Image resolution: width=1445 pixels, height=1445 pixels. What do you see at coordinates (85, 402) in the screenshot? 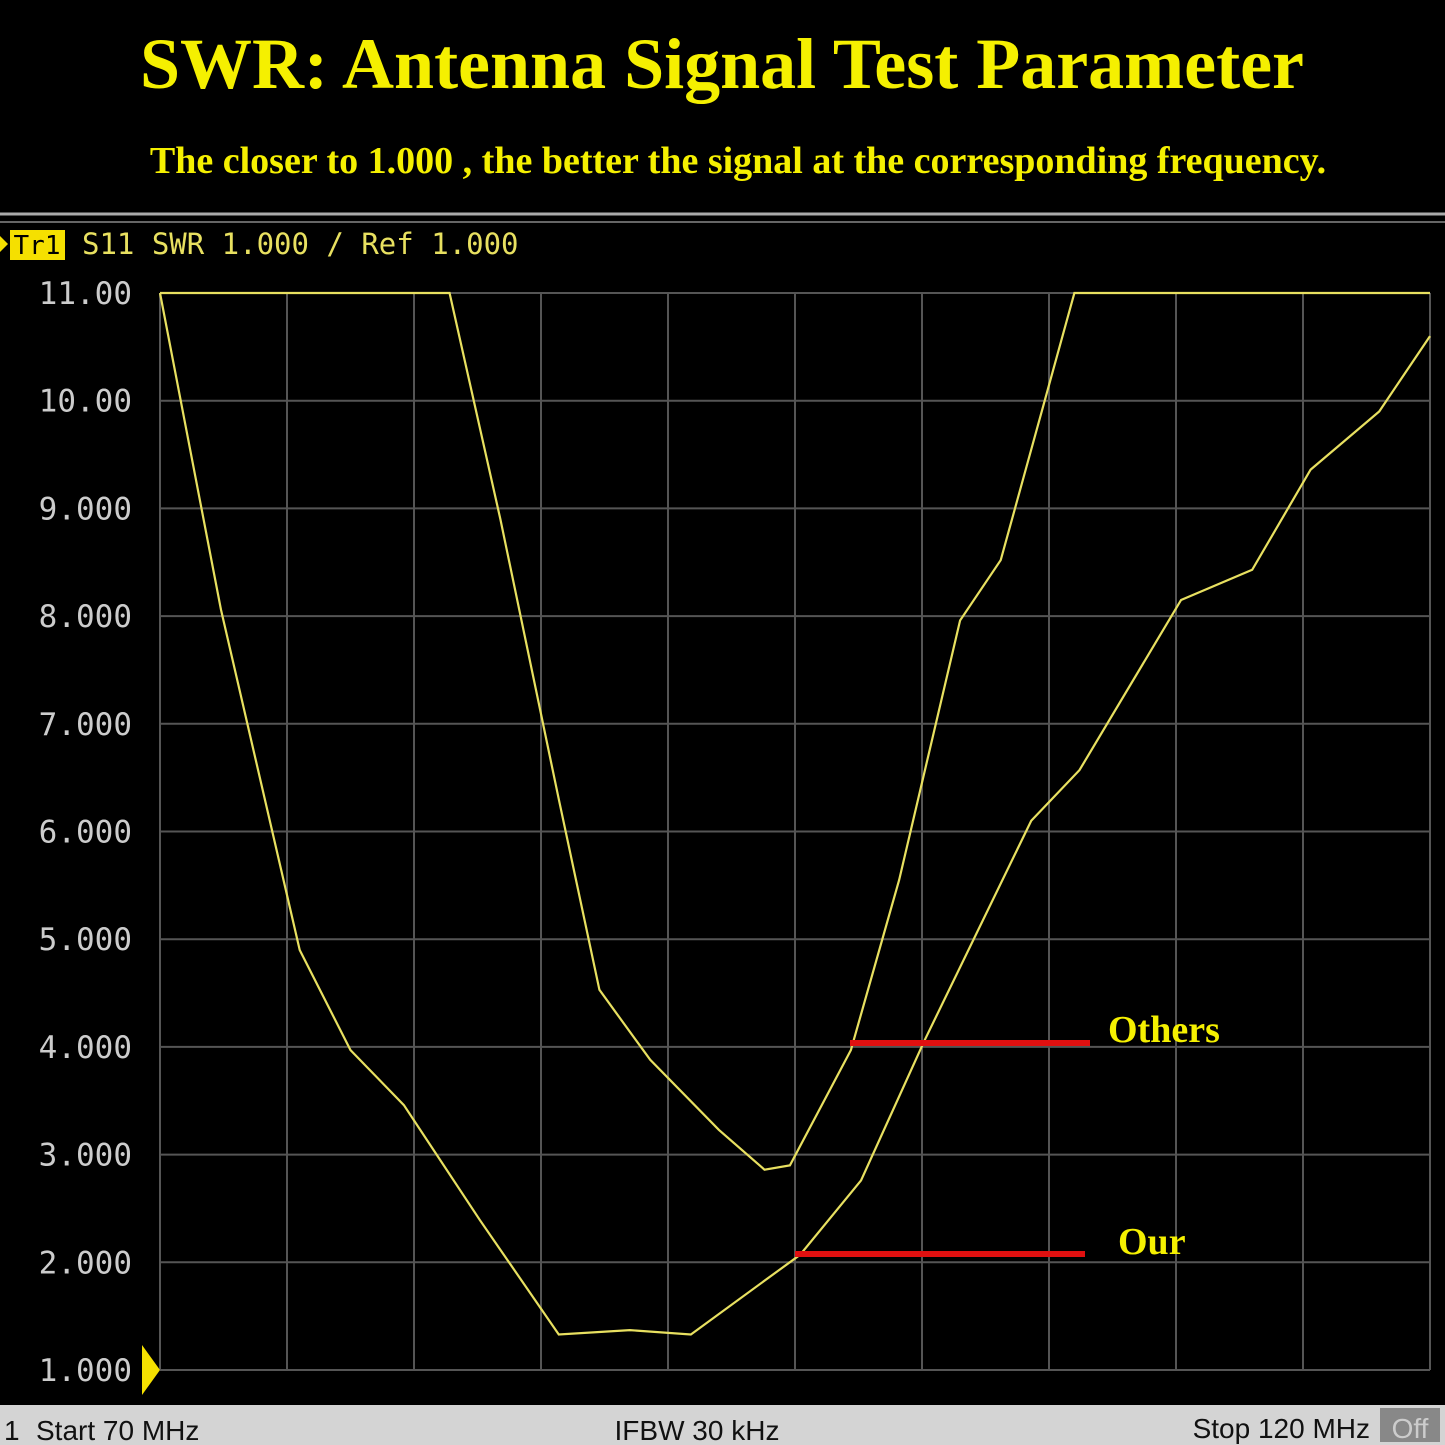
I see `y-tick-label: 10.00` at bounding box center [85, 402].